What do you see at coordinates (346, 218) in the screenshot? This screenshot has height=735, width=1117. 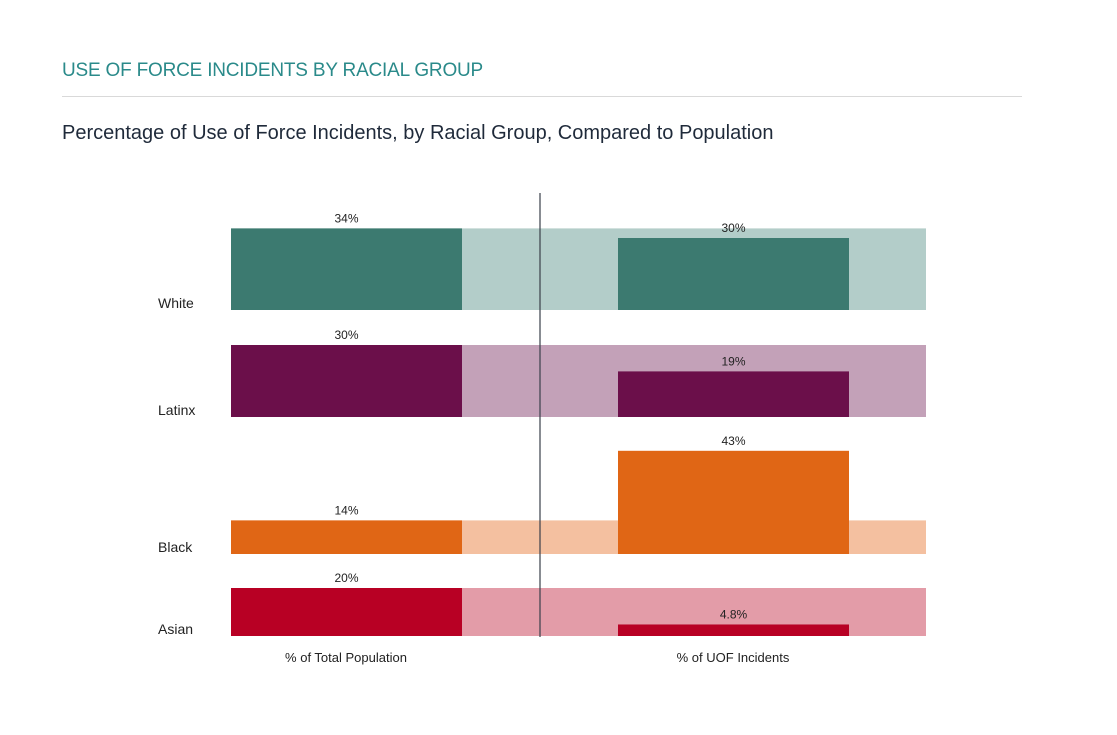 I see `label-population-white: 34%` at bounding box center [346, 218].